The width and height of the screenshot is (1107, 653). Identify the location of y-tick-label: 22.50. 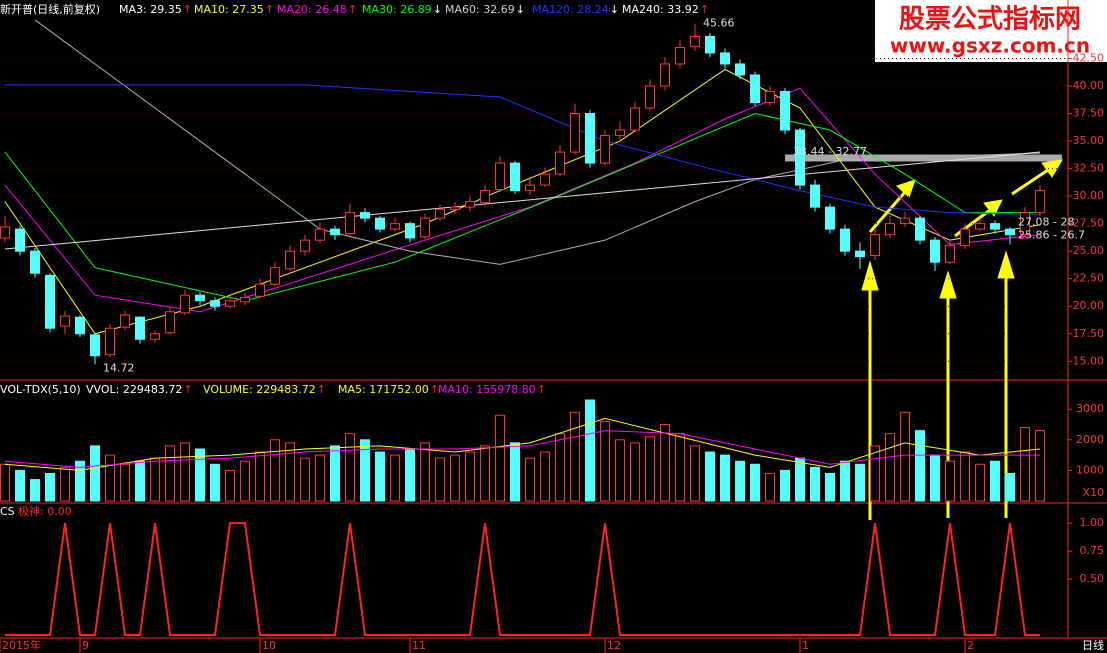
(1089, 278).